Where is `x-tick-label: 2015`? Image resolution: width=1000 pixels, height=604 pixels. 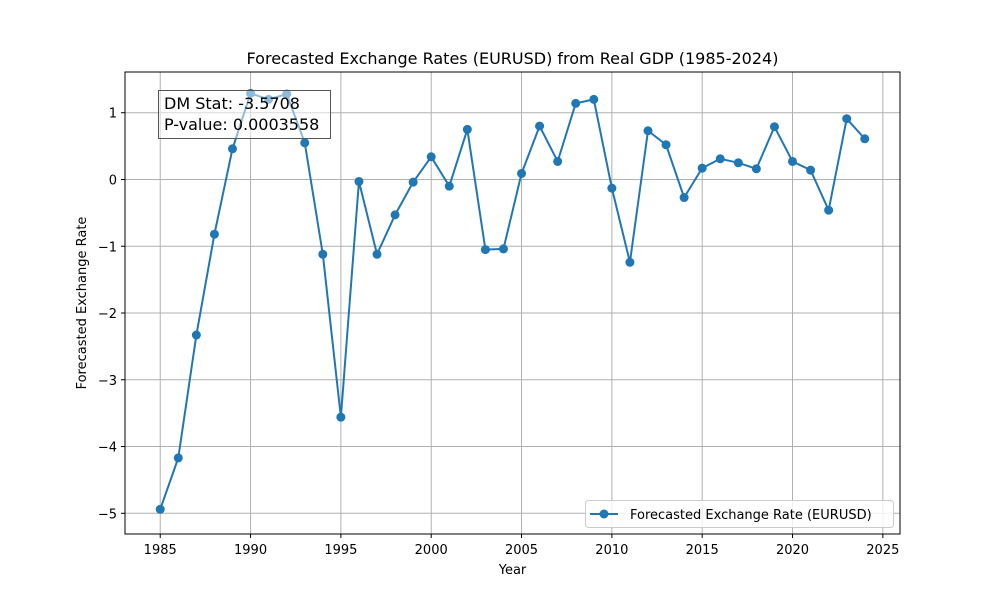
x-tick-label: 2015 is located at coordinates (702, 550).